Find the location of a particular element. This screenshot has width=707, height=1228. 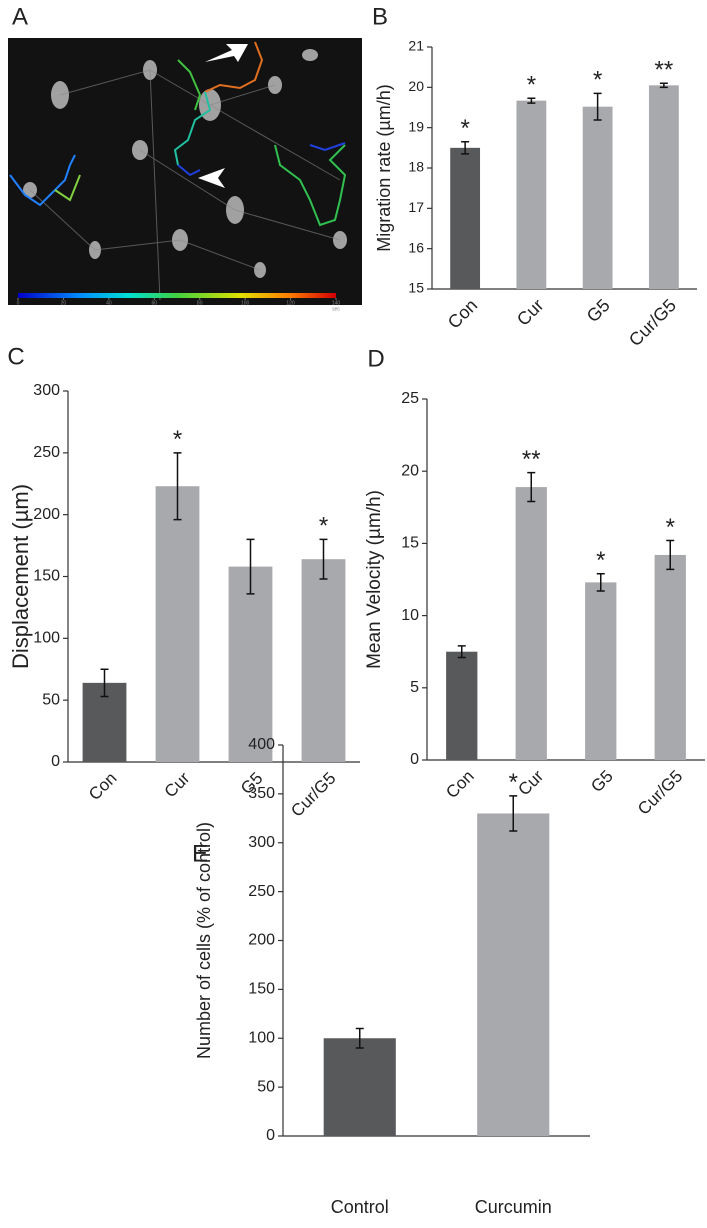

colorbar-tick-label: 80 is located at coordinates (200, 303).